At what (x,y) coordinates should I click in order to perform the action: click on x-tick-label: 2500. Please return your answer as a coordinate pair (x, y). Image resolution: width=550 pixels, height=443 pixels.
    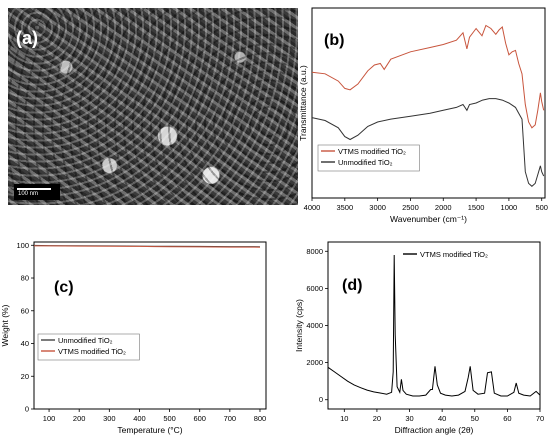
    Looking at the image, I should click on (410, 207).